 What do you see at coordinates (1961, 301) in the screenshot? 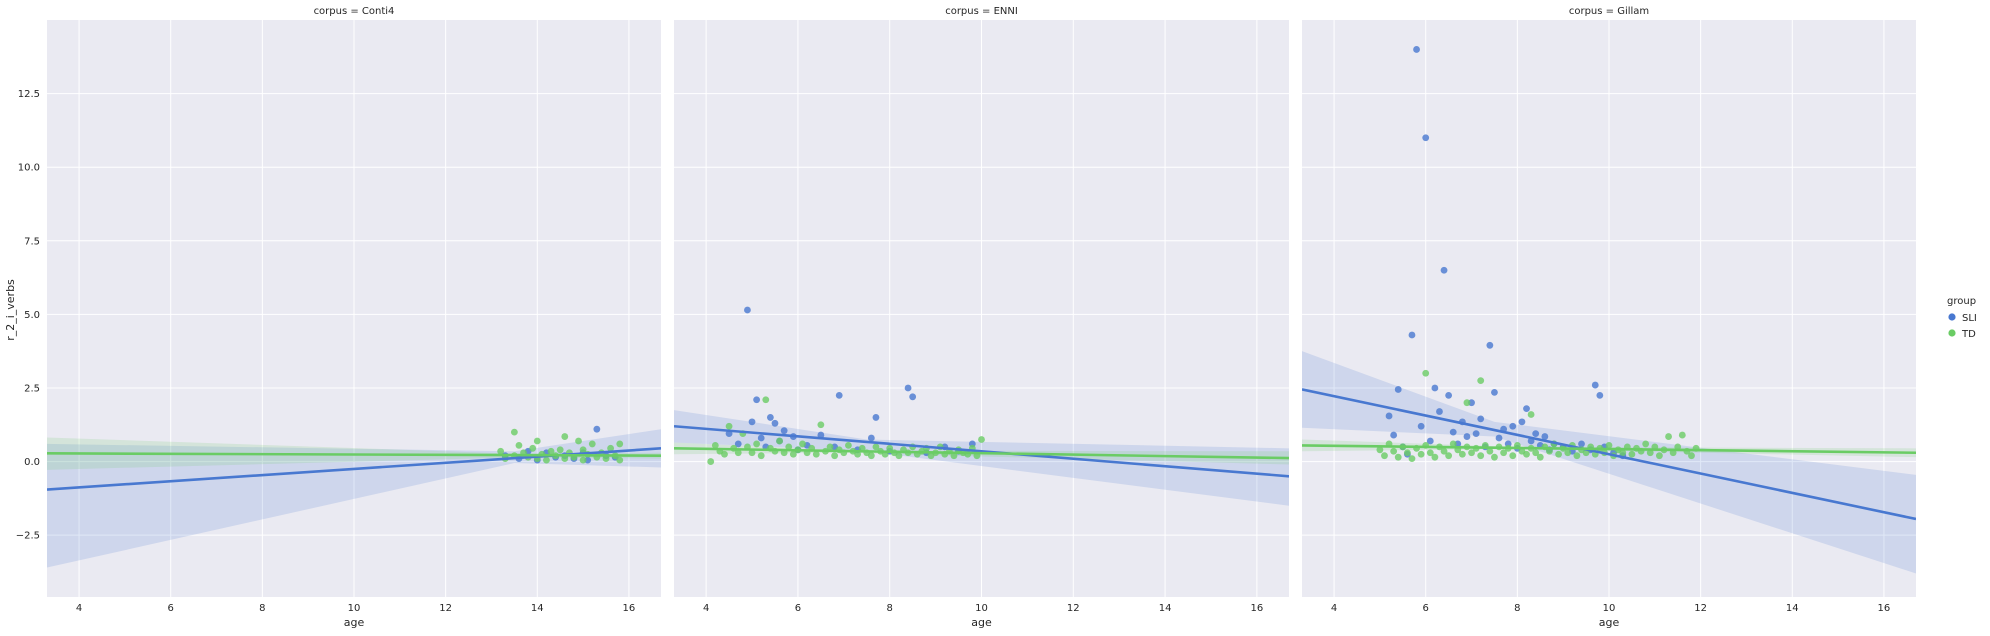
I see `legend-title: group` at bounding box center [1961, 301].